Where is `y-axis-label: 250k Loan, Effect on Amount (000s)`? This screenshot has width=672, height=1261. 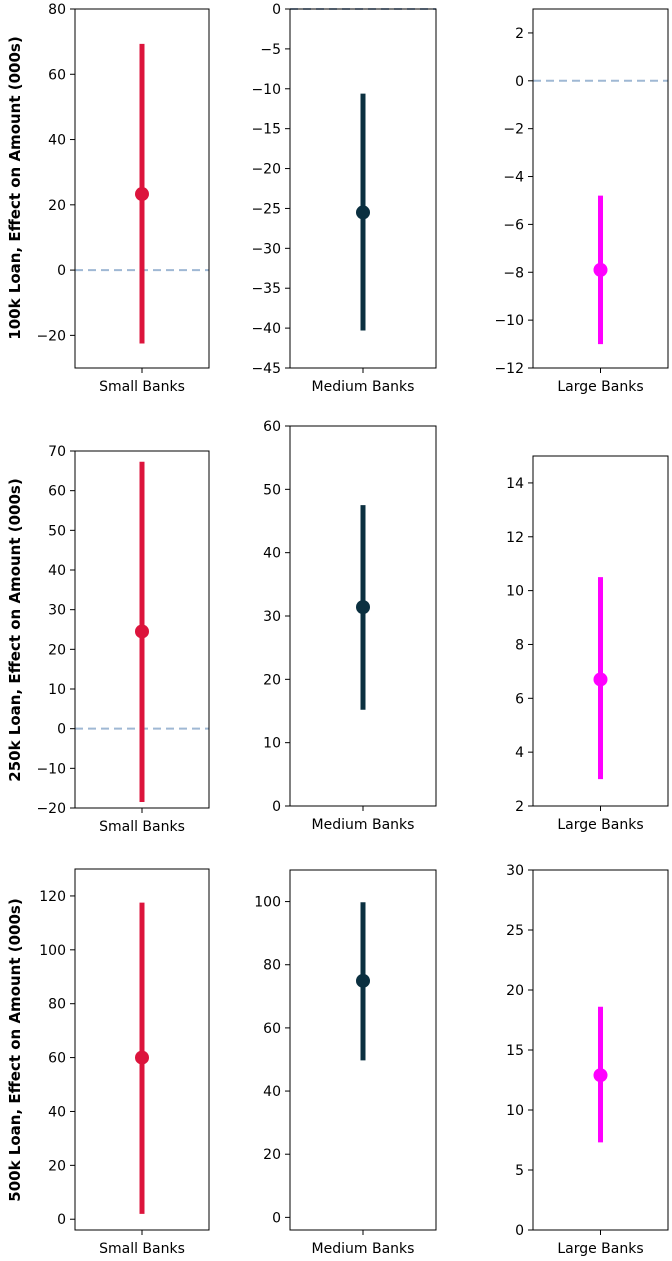
y-axis-label: 250k Loan, Effect on Amount (000s) is located at coordinates (15, 629).